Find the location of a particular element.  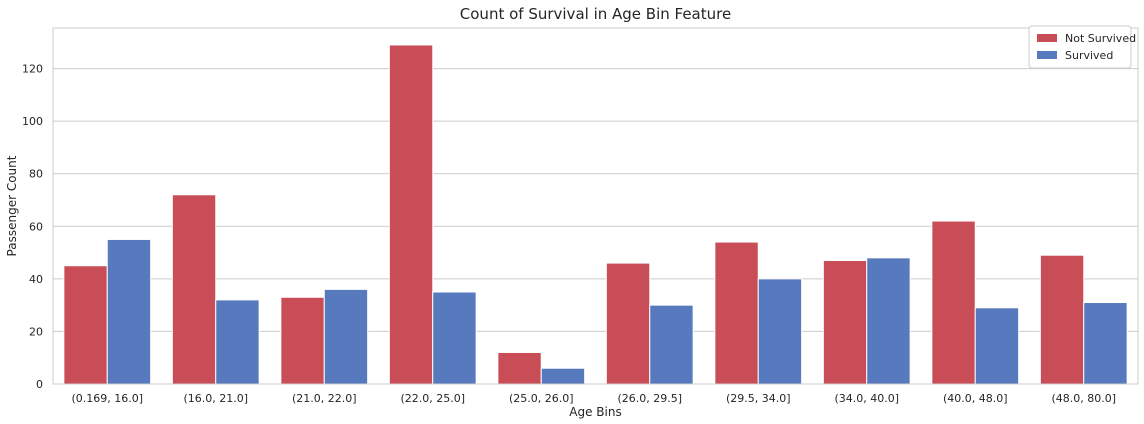

x-tick-label: (21.0, 22.0] is located at coordinates (324, 398).